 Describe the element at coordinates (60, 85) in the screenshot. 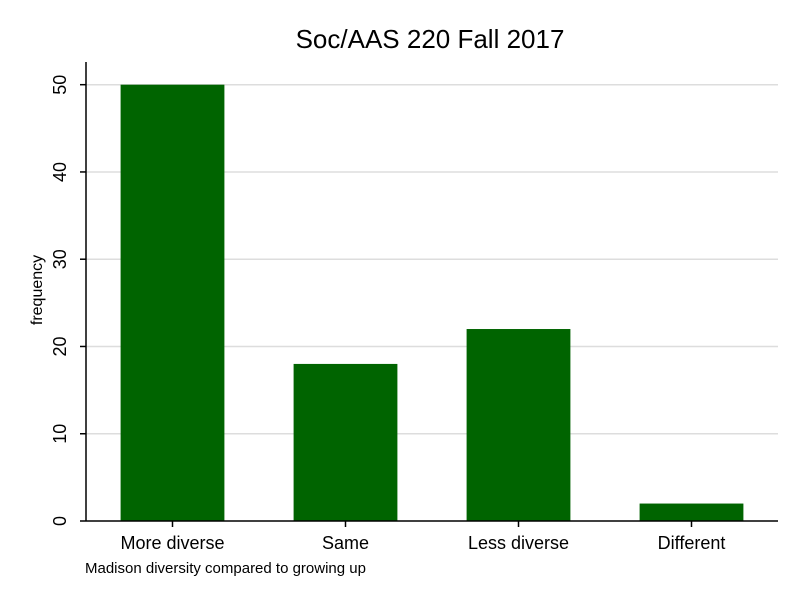

I see `y-tick-label: 50` at that location.